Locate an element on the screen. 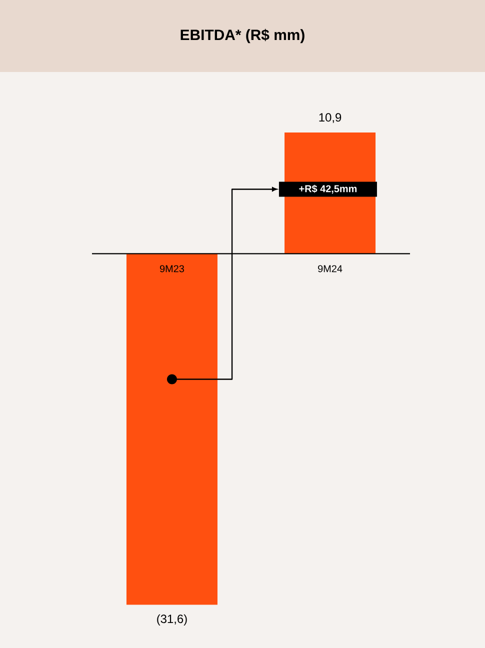 This screenshot has height=648, width=485. data-label: (31,6) is located at coordinates (172, 620).